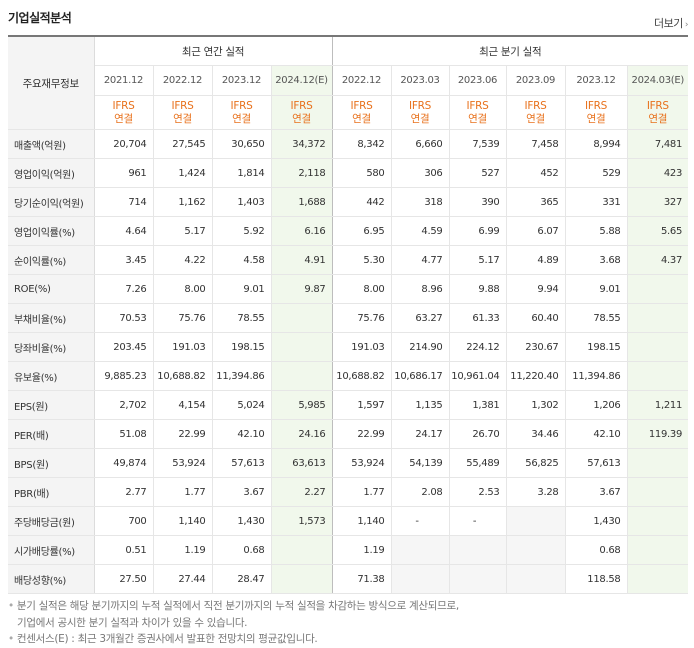 The image size is (694, 648). Describe the element at coordinates (51, 260) in the screenshot. I see `row-label: 순이익률(%)` at that location.